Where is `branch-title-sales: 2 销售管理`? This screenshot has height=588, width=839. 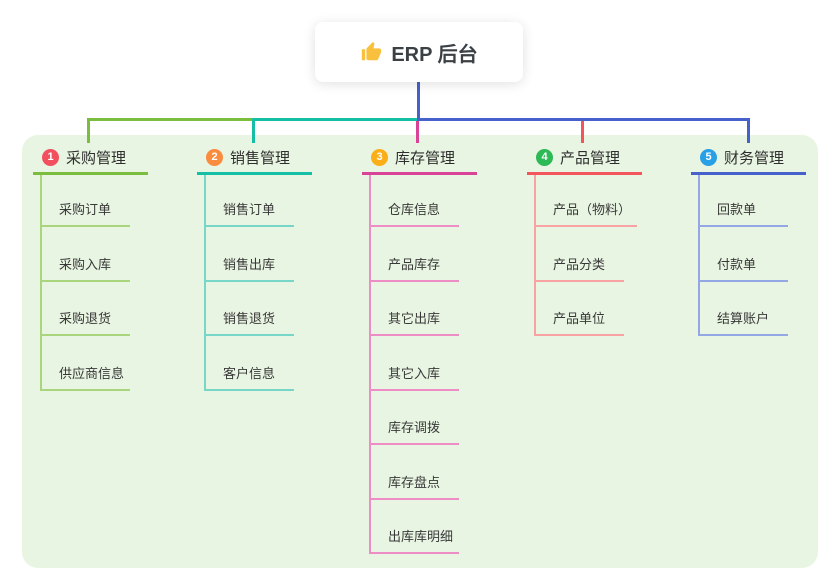
branch-title-sales: 2 销售管理 is located at coordinates (254, 158).